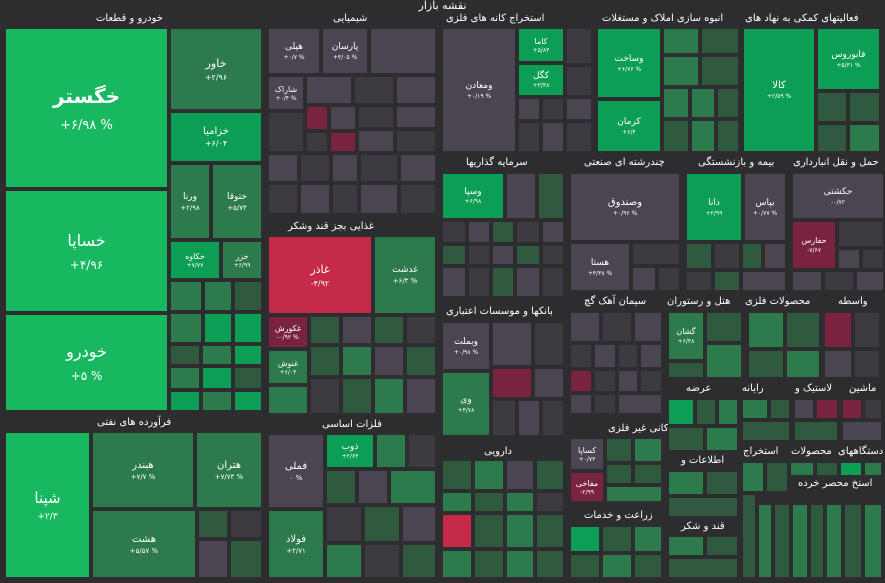 The image size is (885, 583). What do you see at coordinates (320, 275) in the screenshot?
I see `stock-tile-ghazar: غاذر -۴/۹۲` at bounding box center [320, 275].